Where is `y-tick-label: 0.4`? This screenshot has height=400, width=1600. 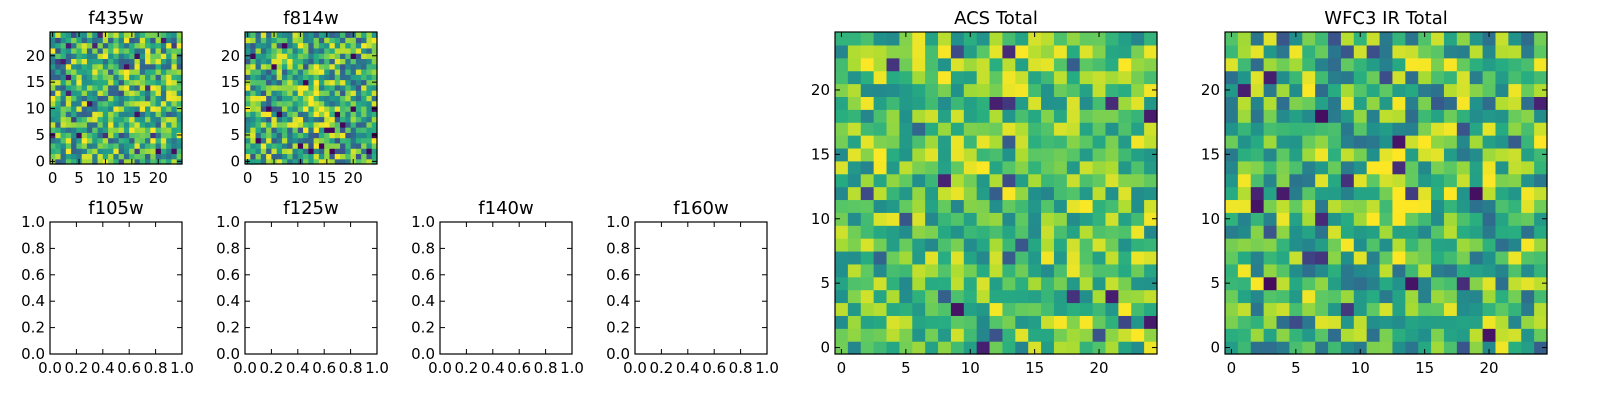 y-tick-label: 0.4 is located at coordinates (33, 301).